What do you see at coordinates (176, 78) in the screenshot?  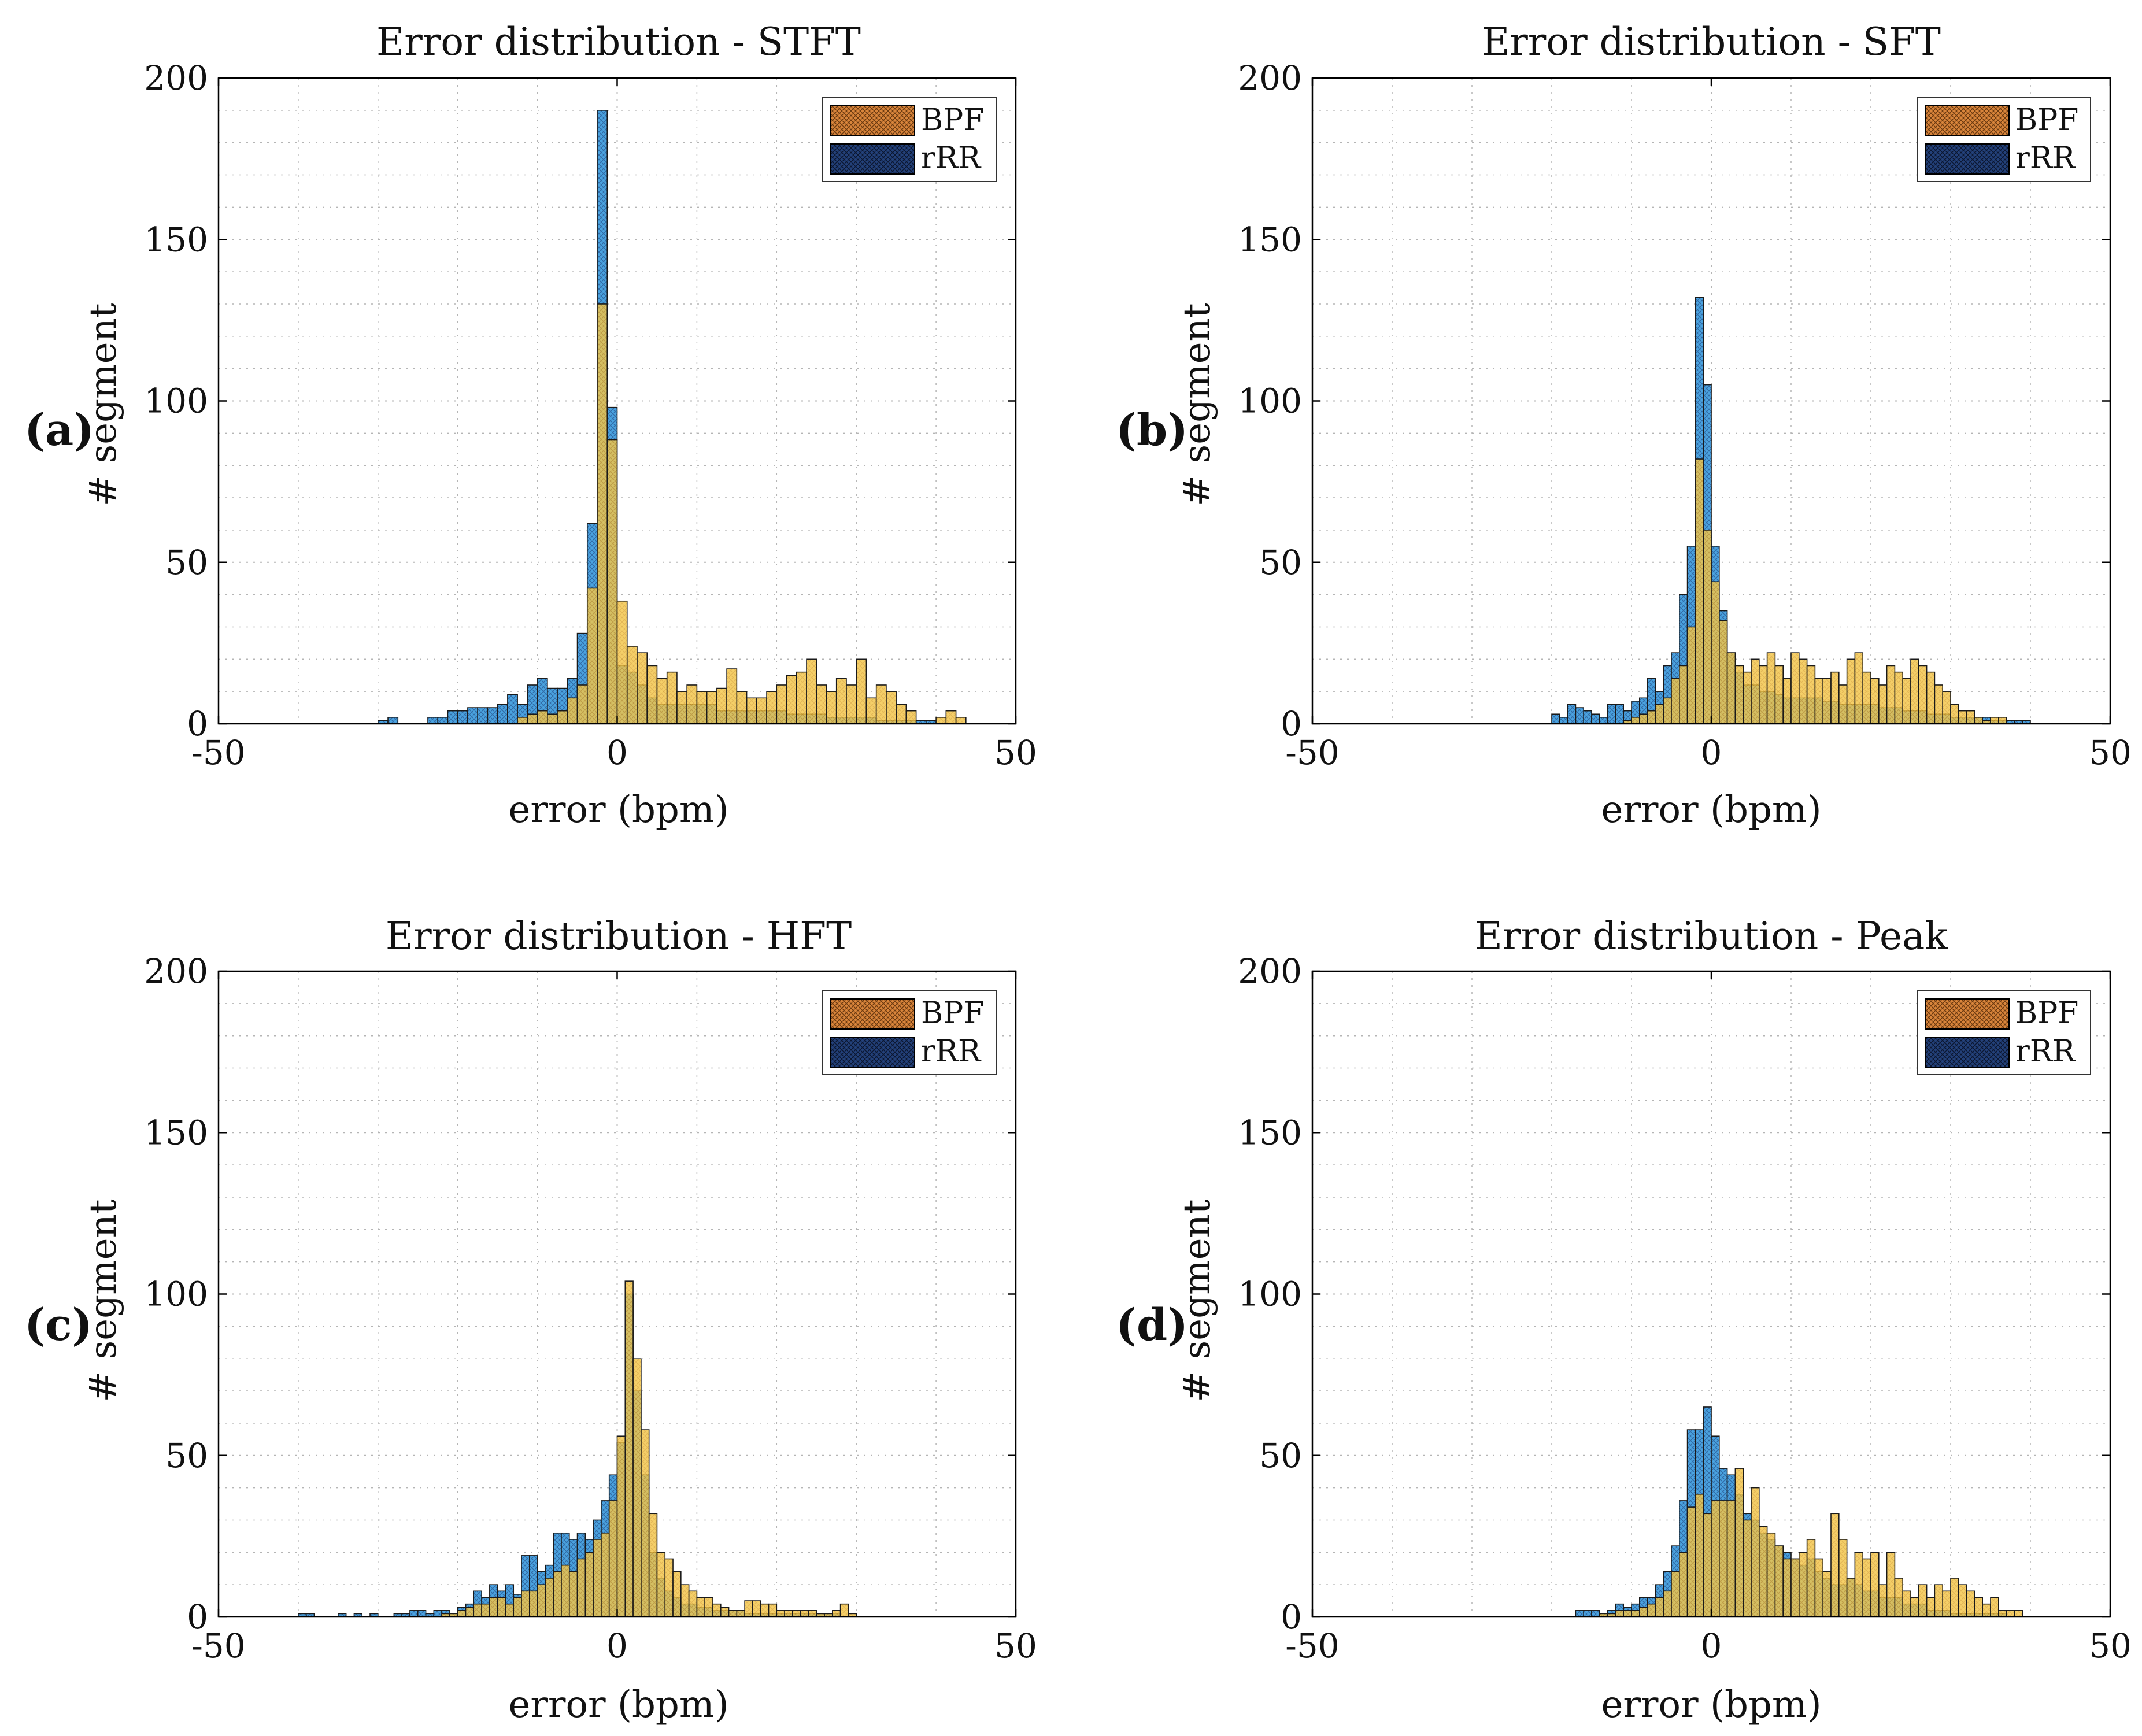 I see `y-tick-label: 200` at bounding box center [176, 78].